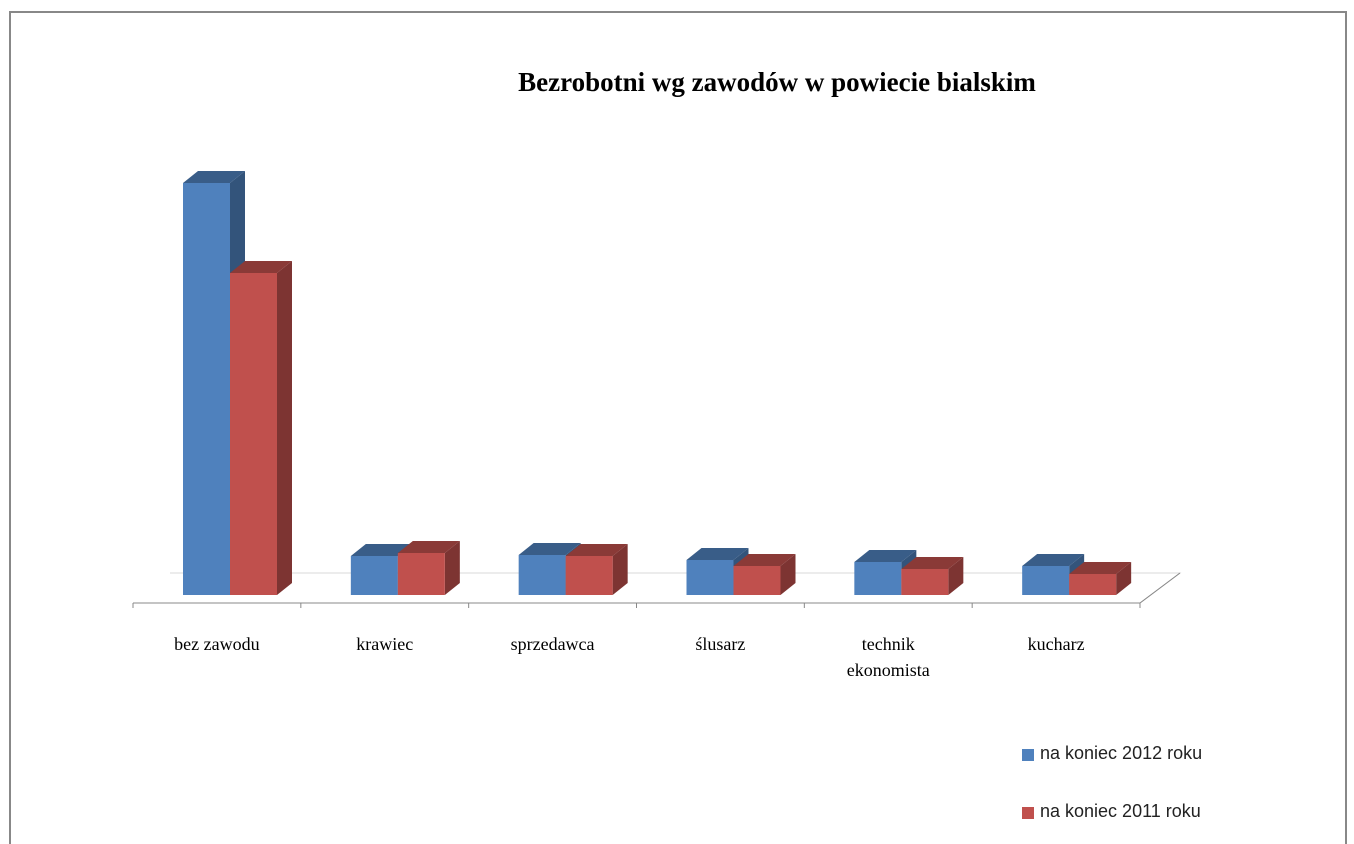  What do you see at coordinates (217, 644) in the screenshot?
I see `x-tick-label: bez zawodu` at bounding box center [217, 644].